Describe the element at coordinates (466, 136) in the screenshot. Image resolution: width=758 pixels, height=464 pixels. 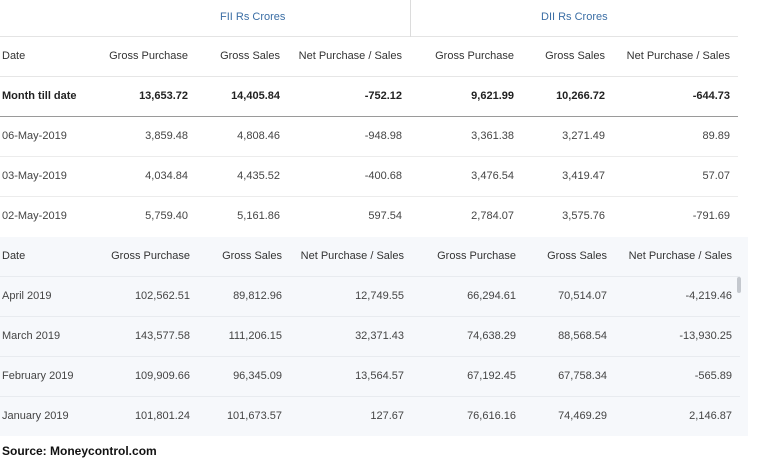
I see `cell: 3,361.38` at that location.